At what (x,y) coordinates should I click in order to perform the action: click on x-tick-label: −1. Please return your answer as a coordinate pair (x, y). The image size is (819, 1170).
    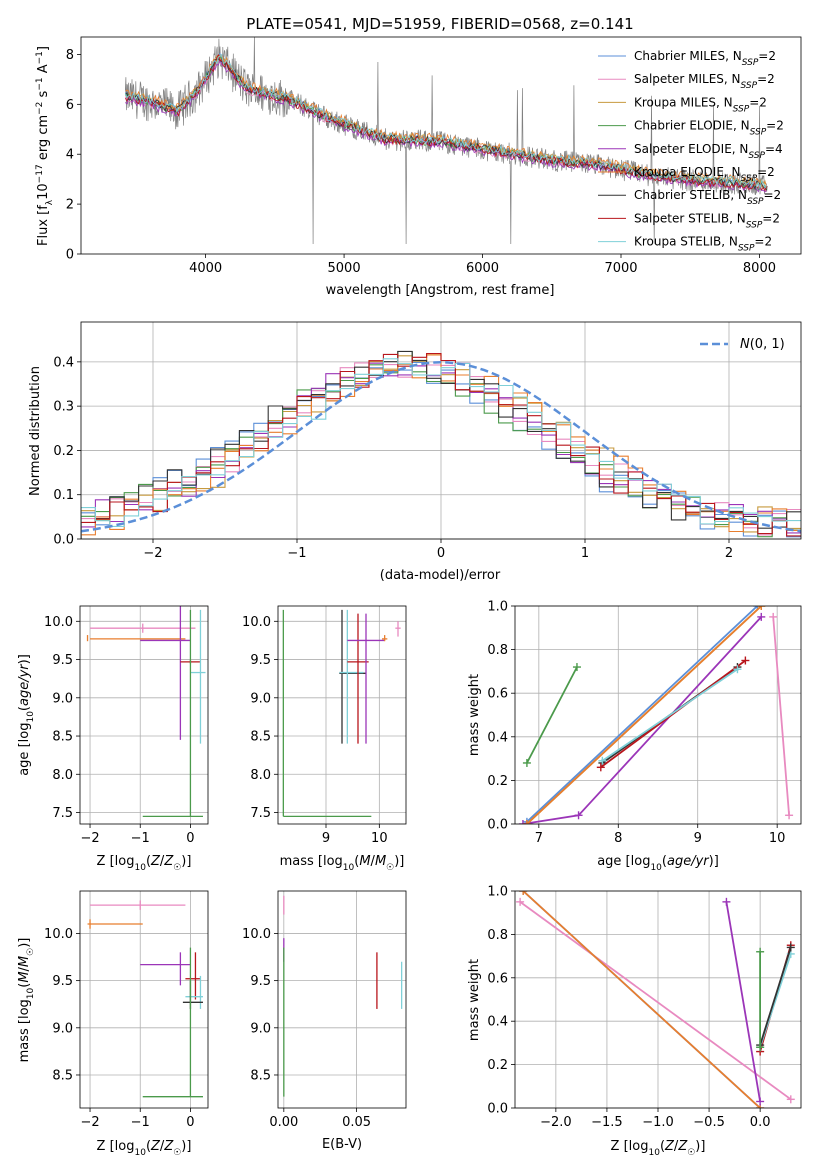
    Looking at the image, I should click on (296, 553).